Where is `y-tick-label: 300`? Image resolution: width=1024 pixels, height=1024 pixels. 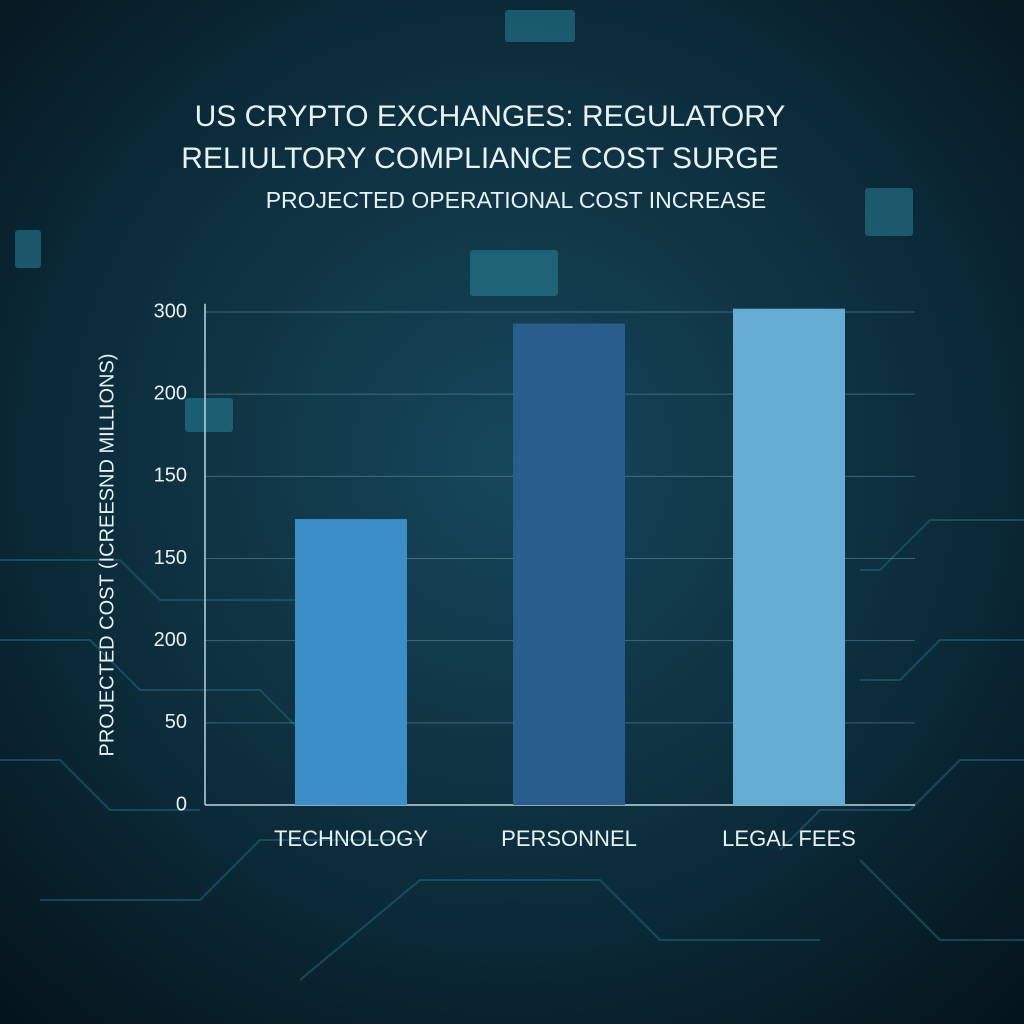 y-tick-label: 300 is located at coordinates (170, 311).